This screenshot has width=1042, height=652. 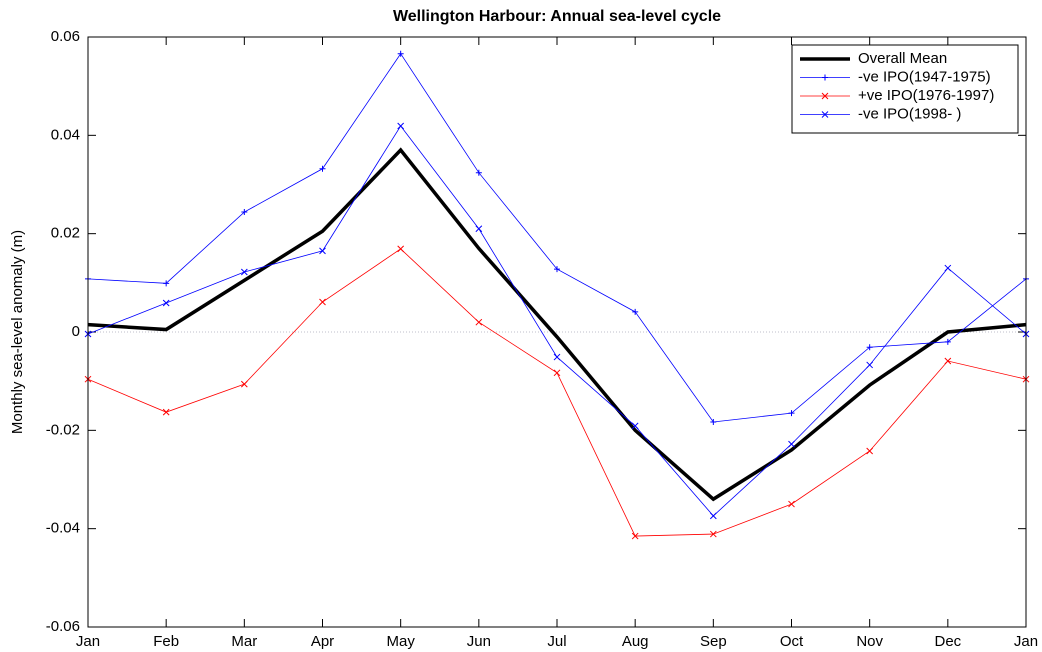 I want to click on y-tick-label: -0.06, so click(x=63, y=626).